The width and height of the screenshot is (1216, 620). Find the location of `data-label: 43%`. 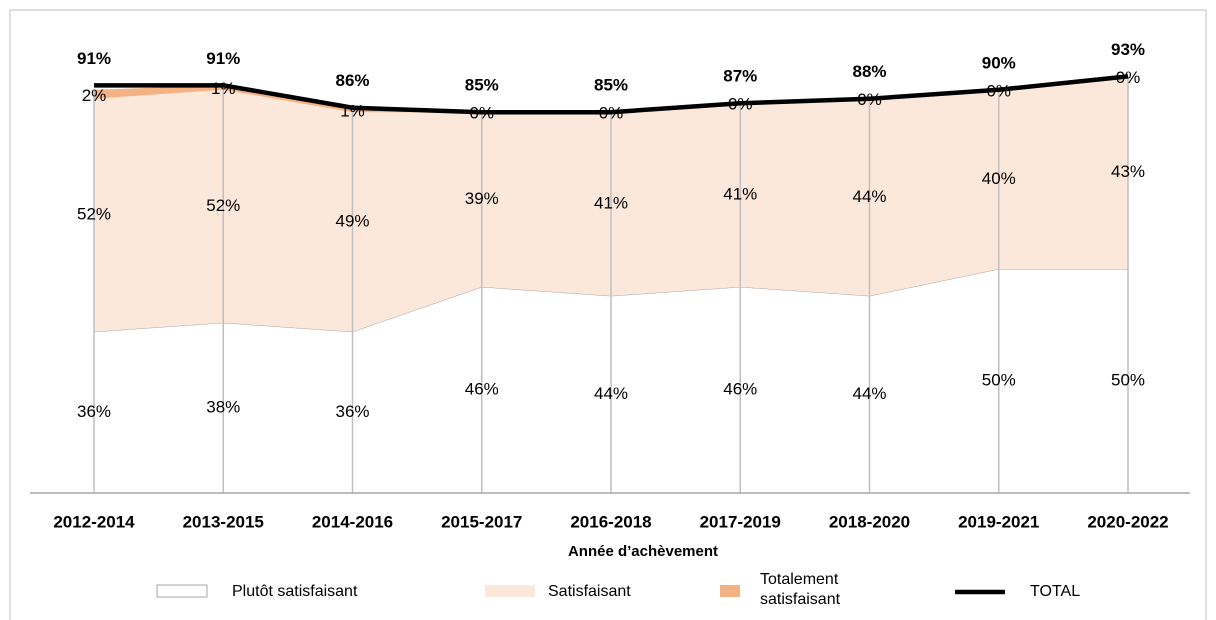

data-label: 43% is located at coordinates (1128, 171).